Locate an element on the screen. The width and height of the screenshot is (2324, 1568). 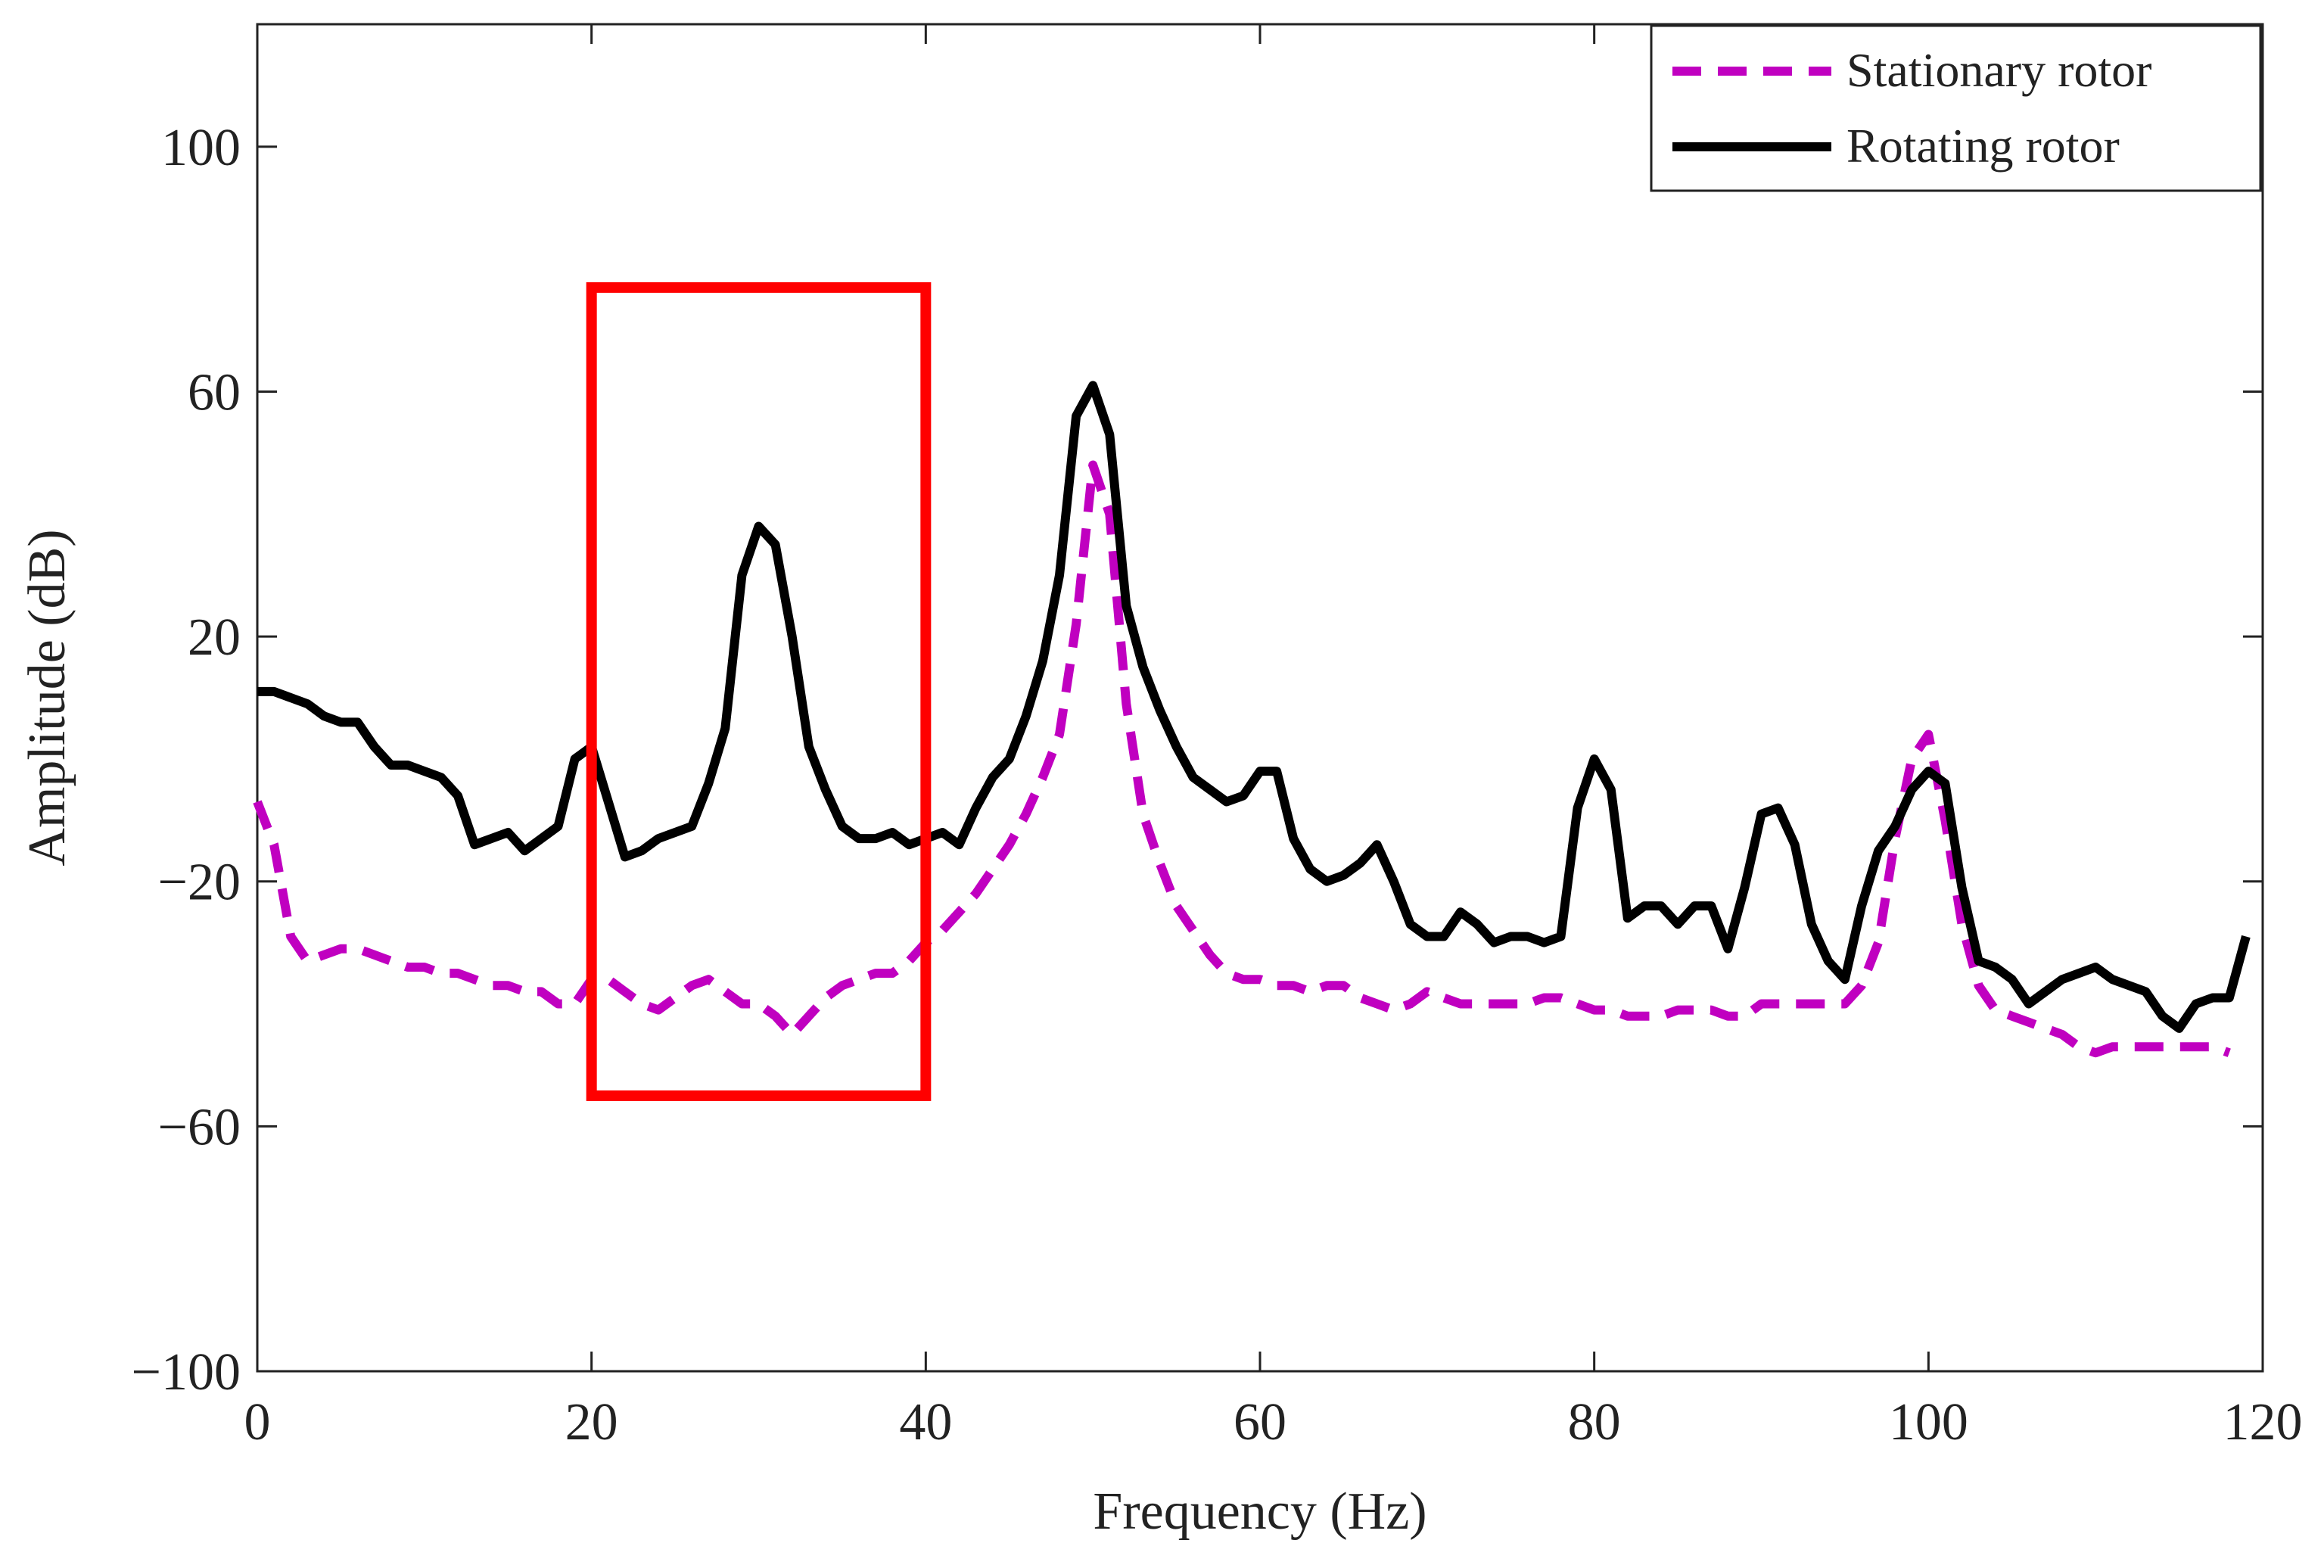
x-tick-label: 120 is located at coordinates (2263, 1422).